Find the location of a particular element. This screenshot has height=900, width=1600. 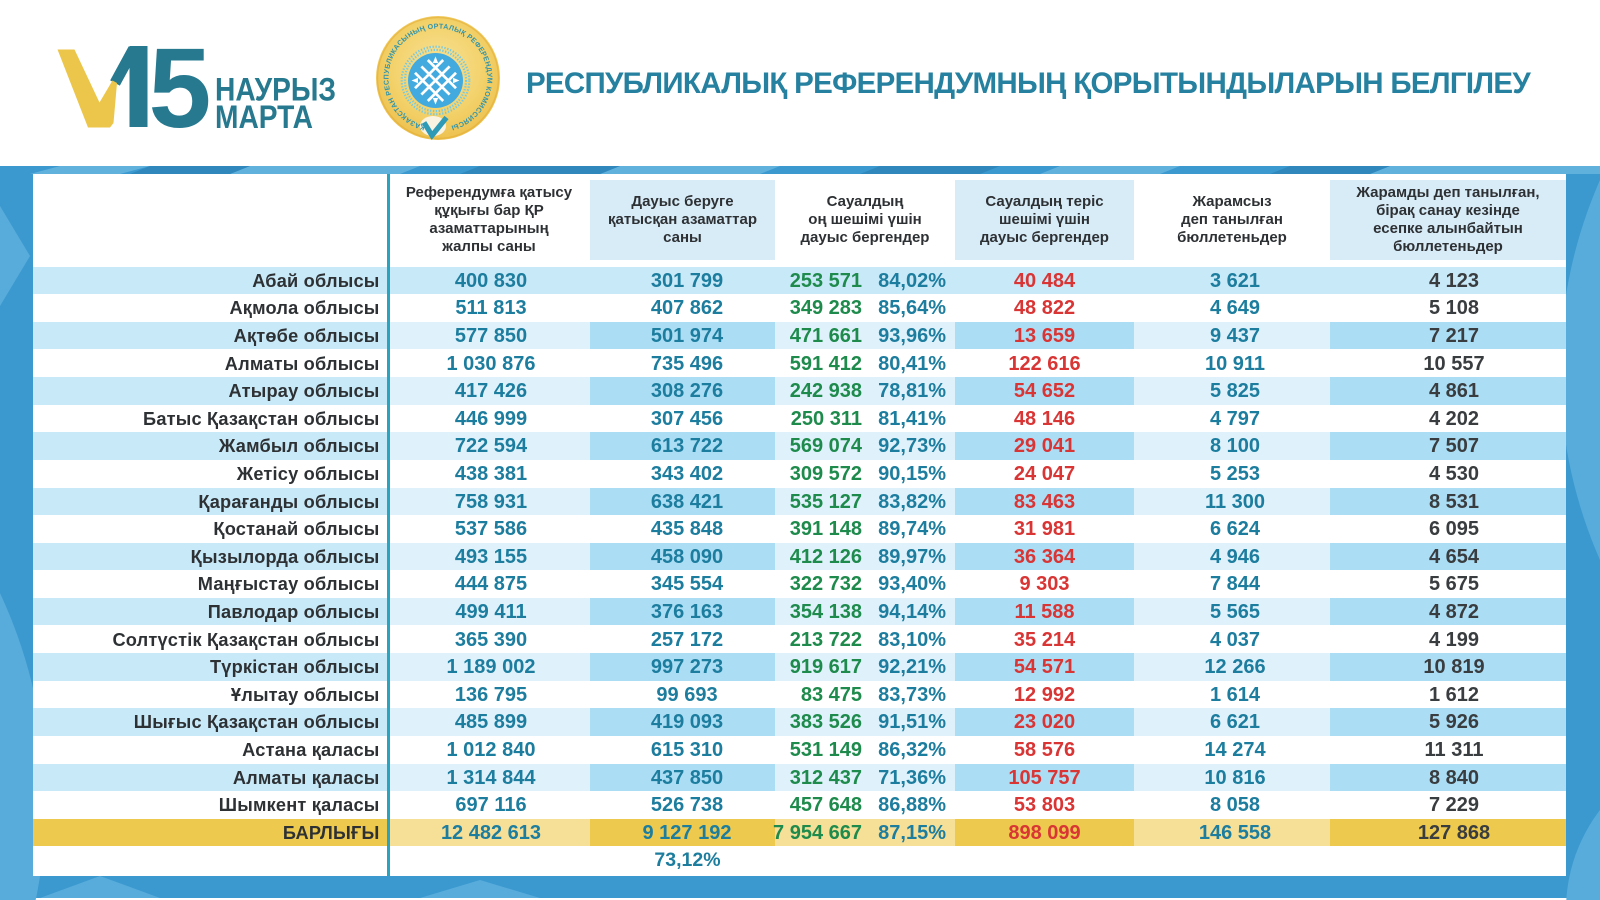

svg-text: НАУРЫЗ is located at coordinates (275, 90).